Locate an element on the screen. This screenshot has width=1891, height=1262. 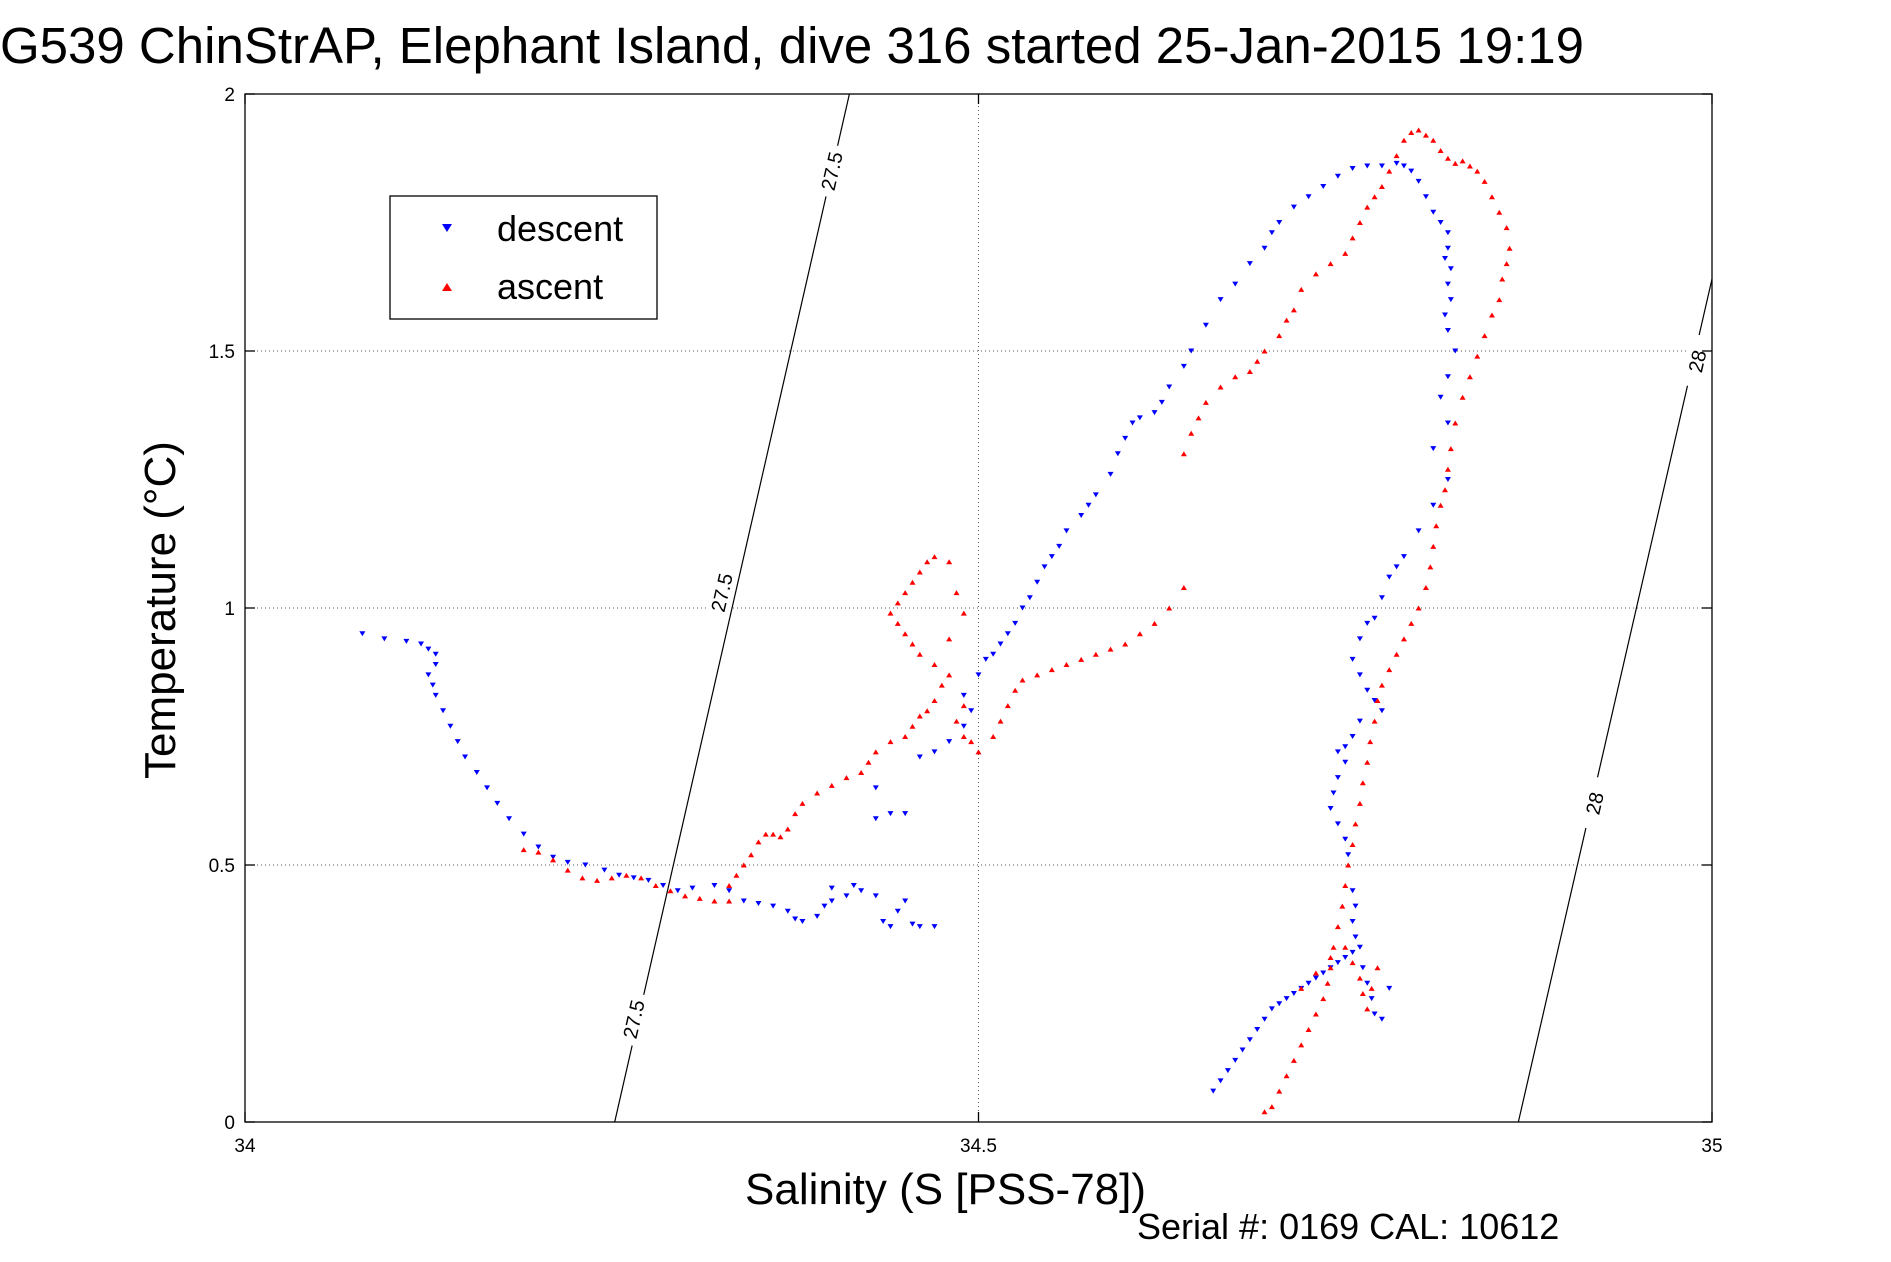
legend-descent-marker is located at coordinates (447, 228).